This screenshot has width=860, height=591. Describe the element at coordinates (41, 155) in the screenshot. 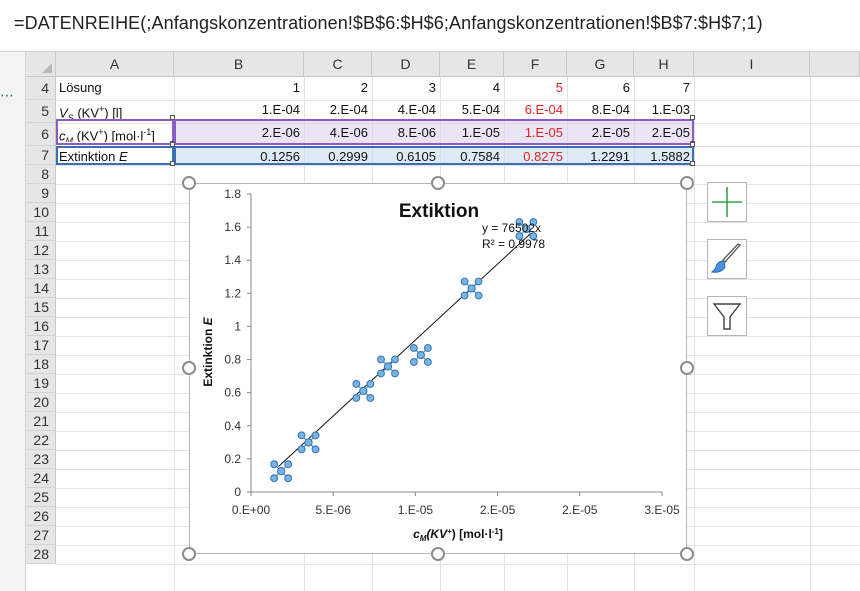

I see `row-header-7: 7` at that location.